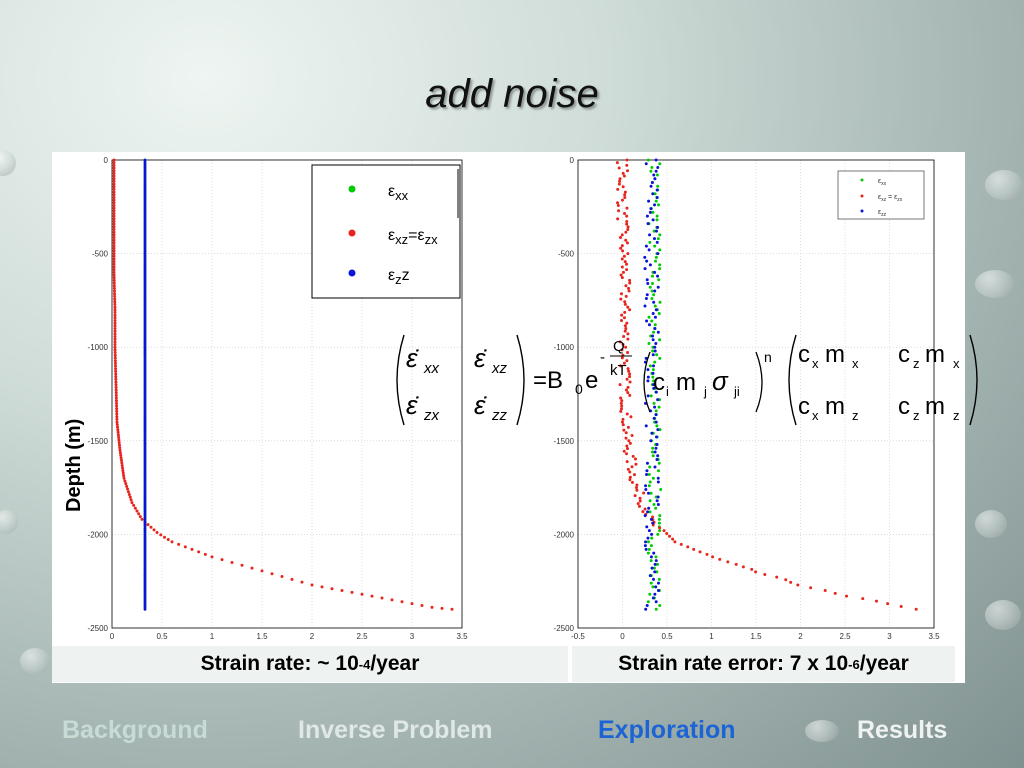 The width and height of the screenshot is (1024, 768). Describe the element at coordinates (733, 663) in the screenshot. I see `right-caption-text: Strain rate error: 7 x 10` at that location.